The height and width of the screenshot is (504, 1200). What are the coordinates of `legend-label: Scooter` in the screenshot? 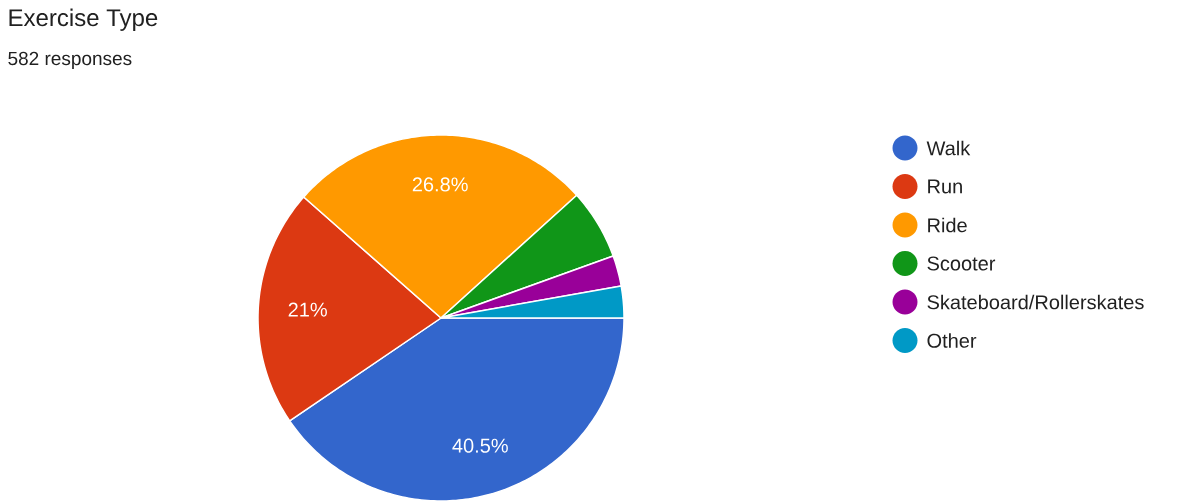 It's located at (961, 263).